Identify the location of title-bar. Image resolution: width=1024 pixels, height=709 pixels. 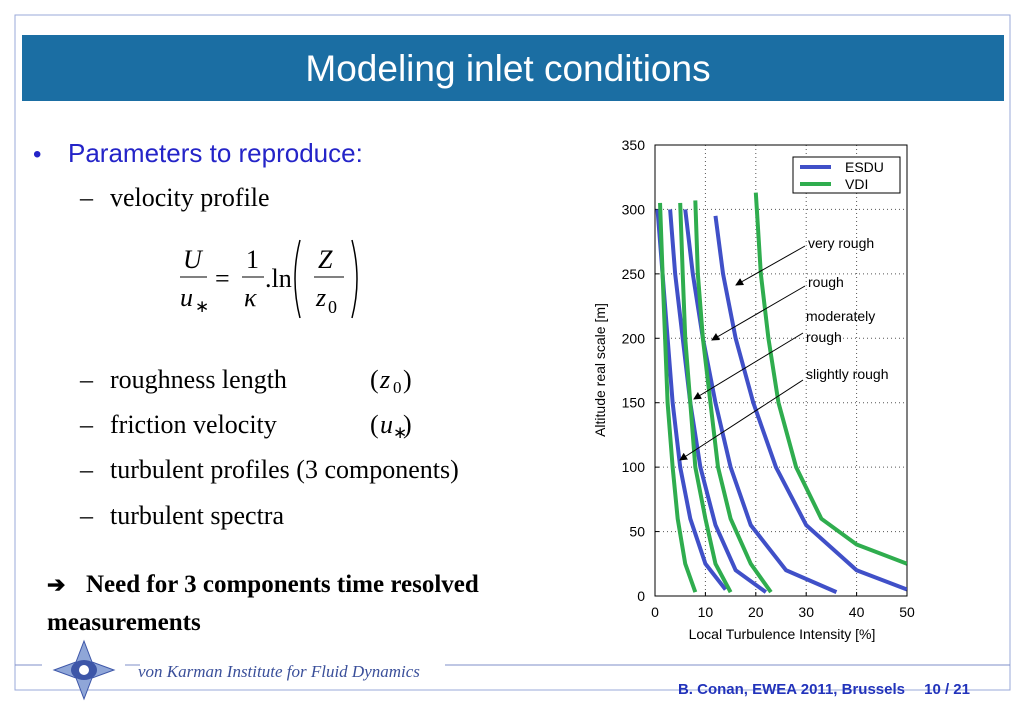
(513, 68).